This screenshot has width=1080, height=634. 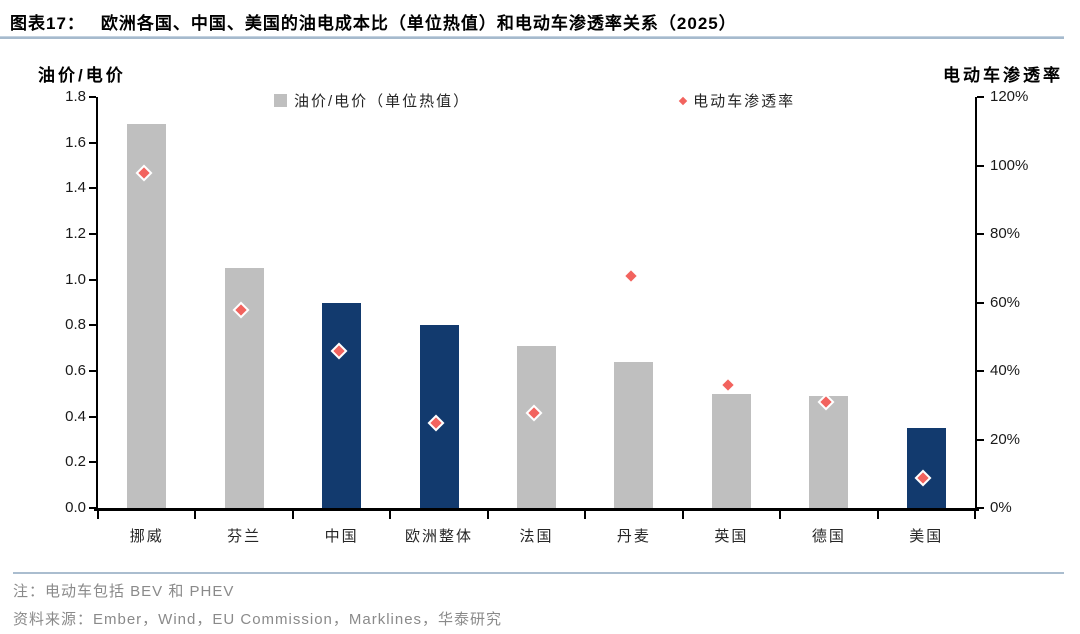 I want to click on title-rule, so click(x=532, y=37).